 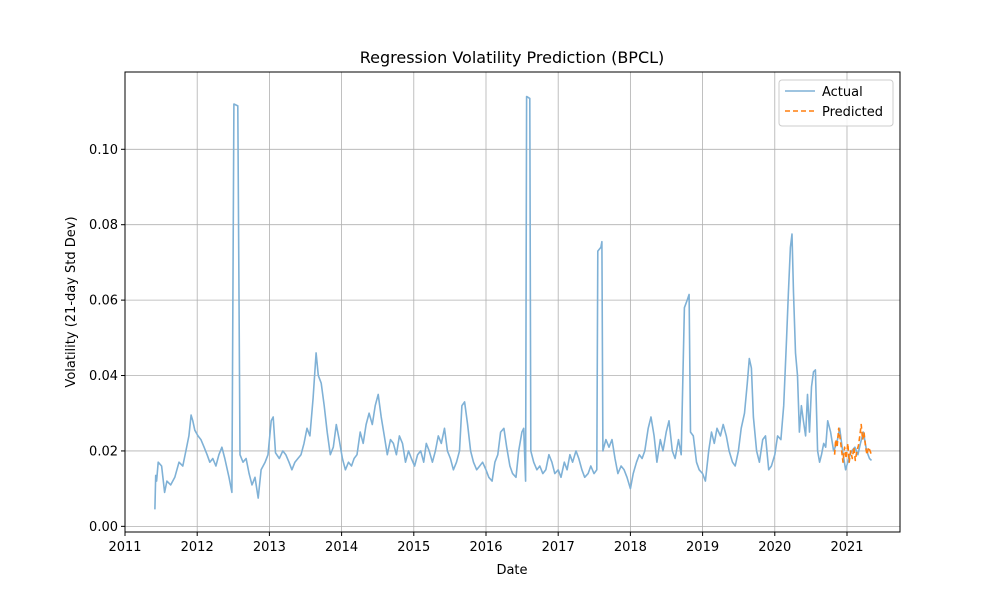 What do you see at coordinates (71, 301) in the screenshot?
I see `y-axis-label: Volatility (21-day Std Dev)` at bounding box center [71, 301].